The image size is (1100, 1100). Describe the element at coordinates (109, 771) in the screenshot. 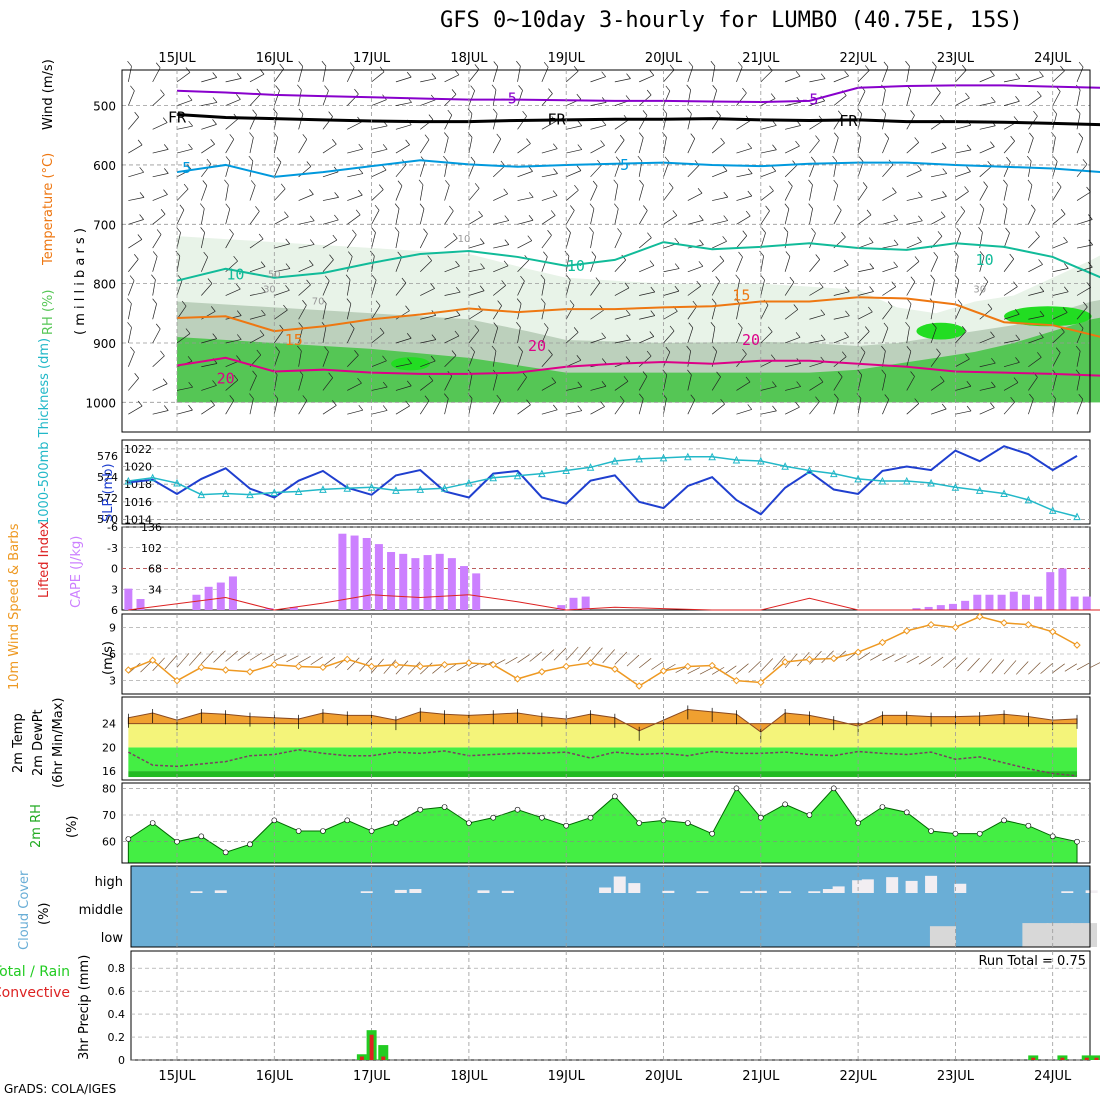

I see `temp-tick: 16` at that location.